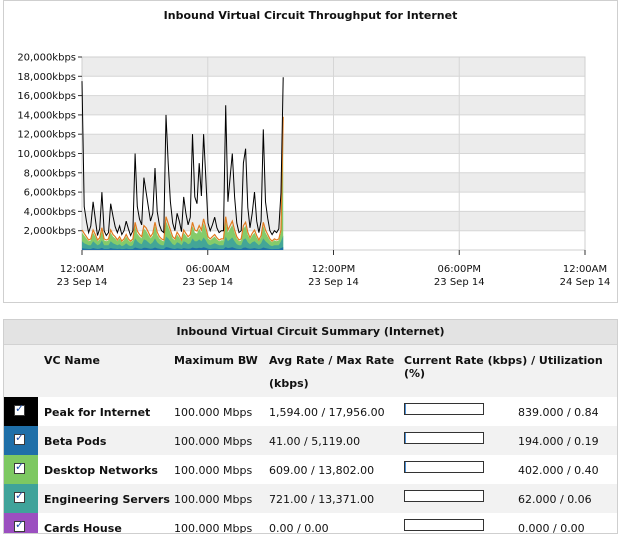 The image size is (621, 534). What do you see at coordinates (50, 212) in the screenshot?
I see `y-tick-label: 4,000kbps` at bounding box center [50, 212].